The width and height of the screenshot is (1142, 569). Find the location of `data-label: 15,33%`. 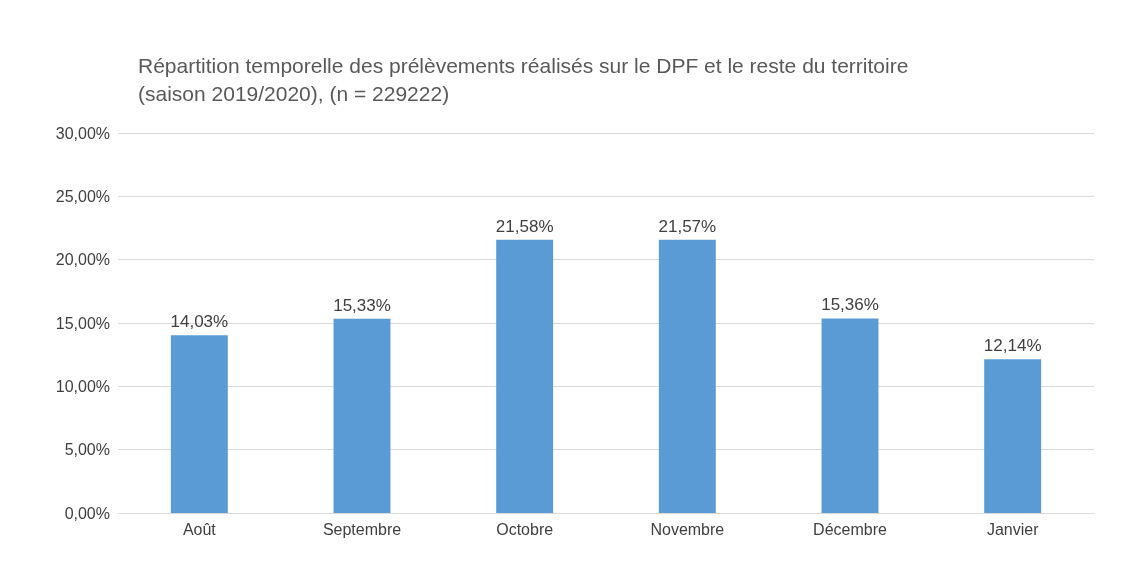

data-label: 15,33% is located at coordinates (362, 305).